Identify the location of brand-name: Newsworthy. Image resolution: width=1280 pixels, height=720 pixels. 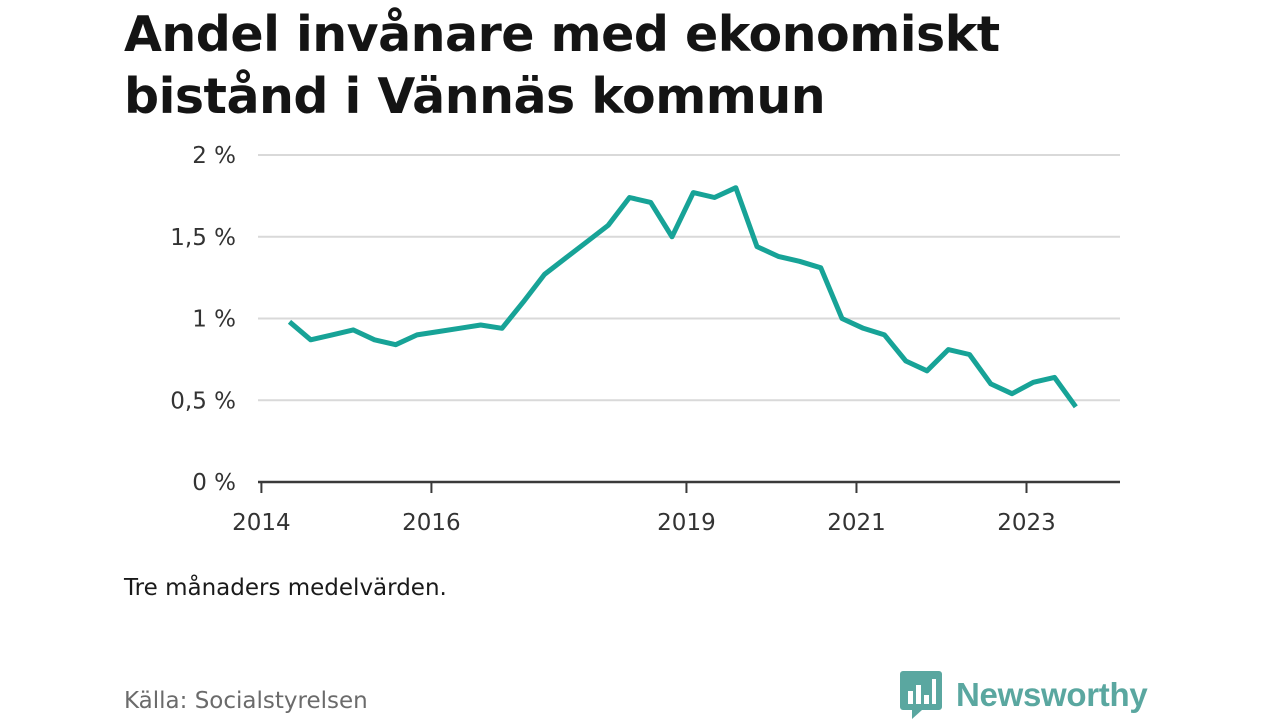
(1052, 694).